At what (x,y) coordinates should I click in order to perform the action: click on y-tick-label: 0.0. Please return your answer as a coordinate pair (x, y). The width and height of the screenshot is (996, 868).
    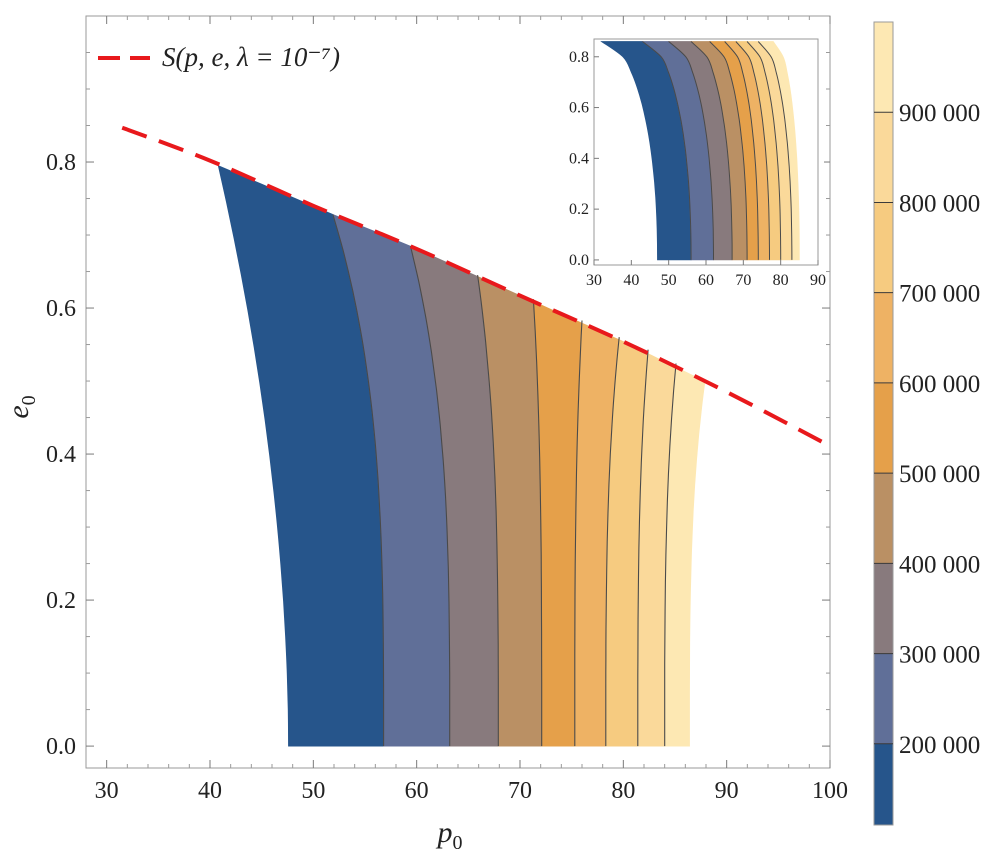
    Looking at the image, I should click on (61, 747).